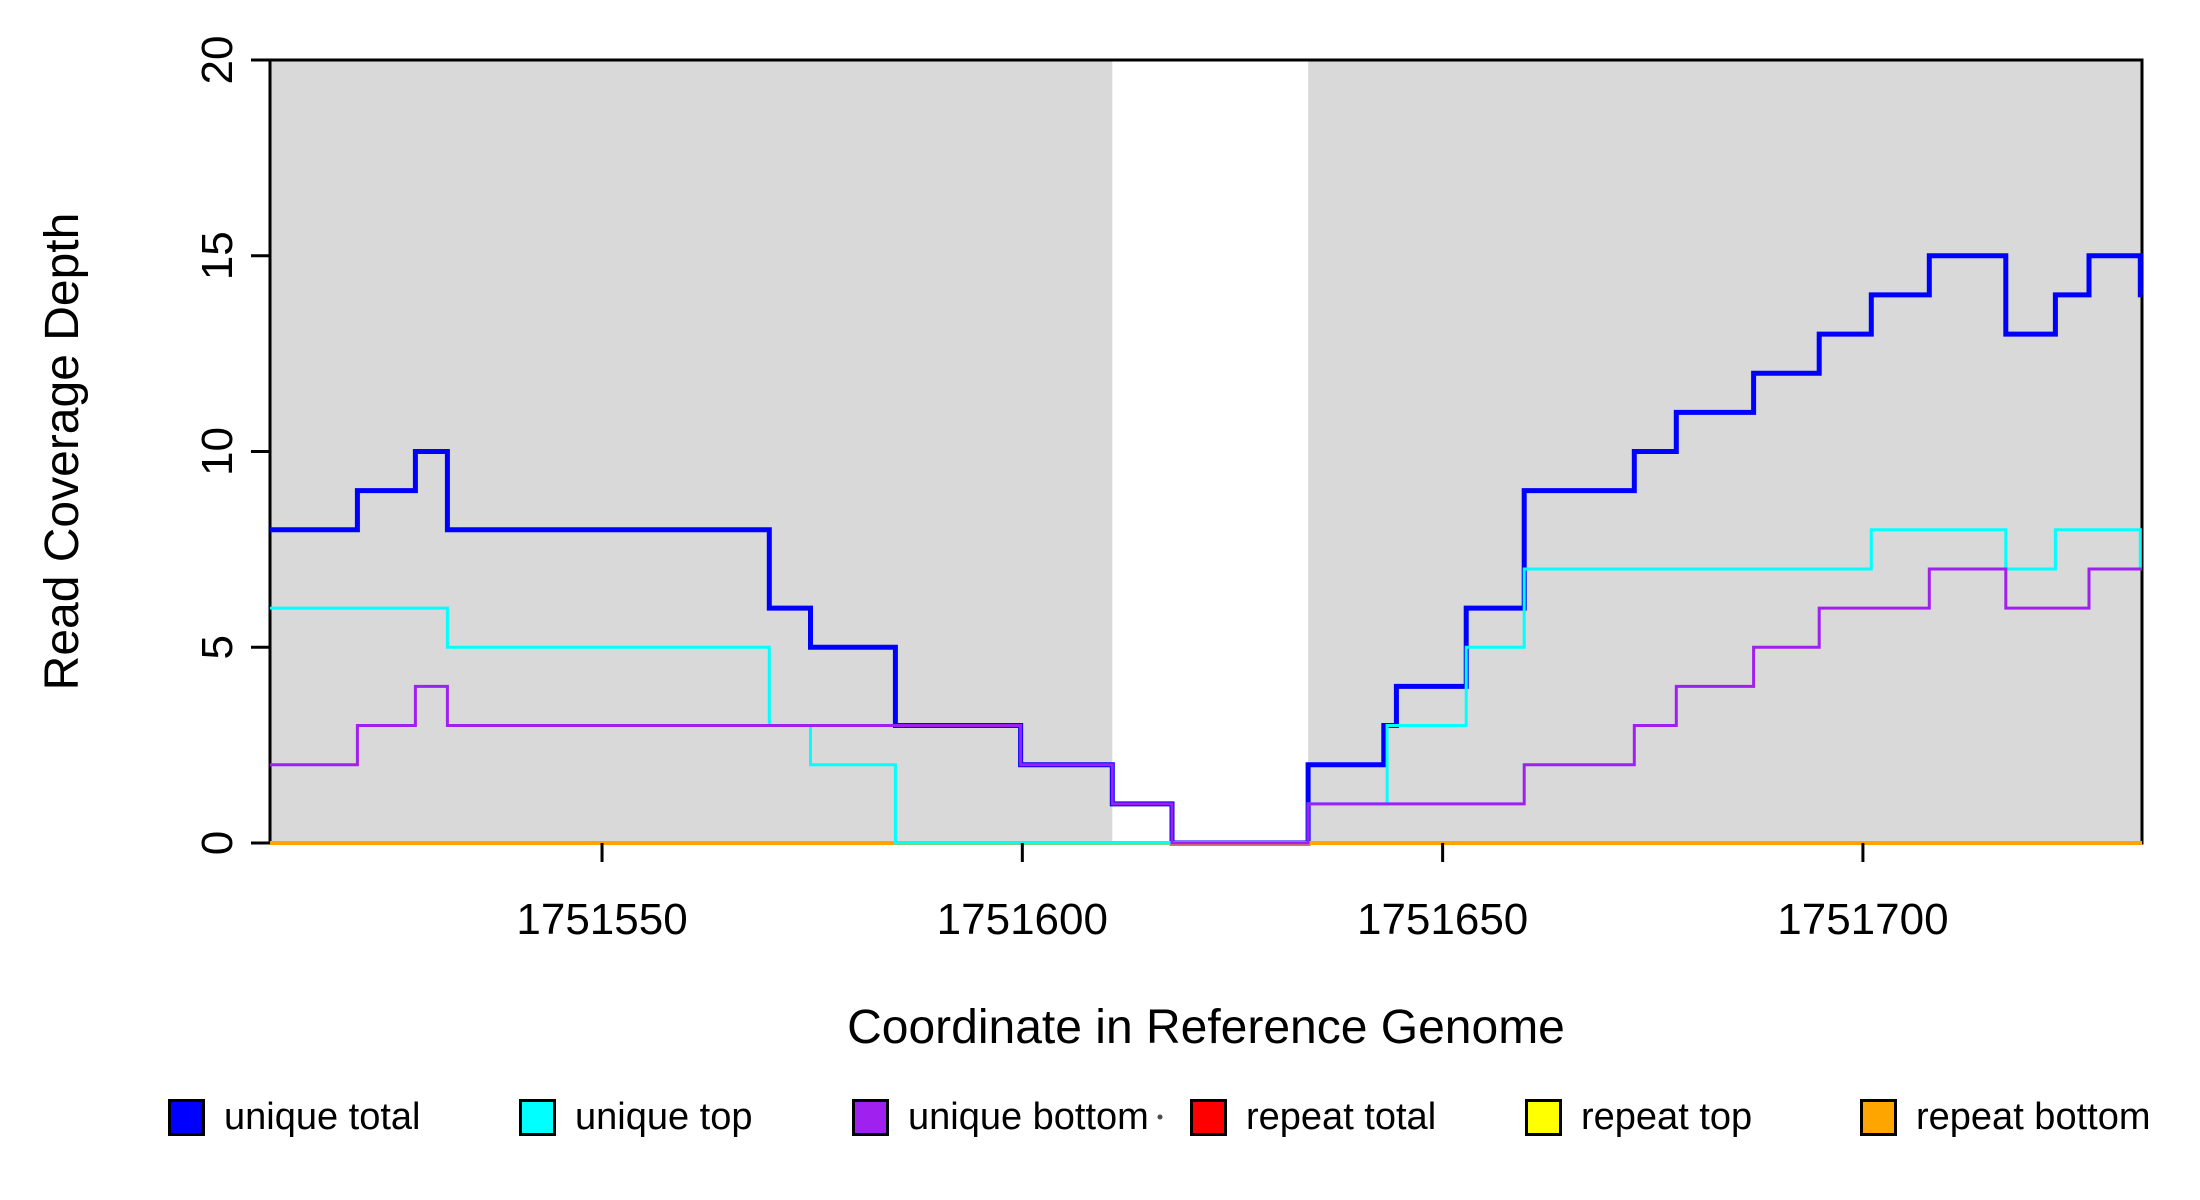  I want to click on y-axis-title: Read Coverage Depth, so click(62, 452).